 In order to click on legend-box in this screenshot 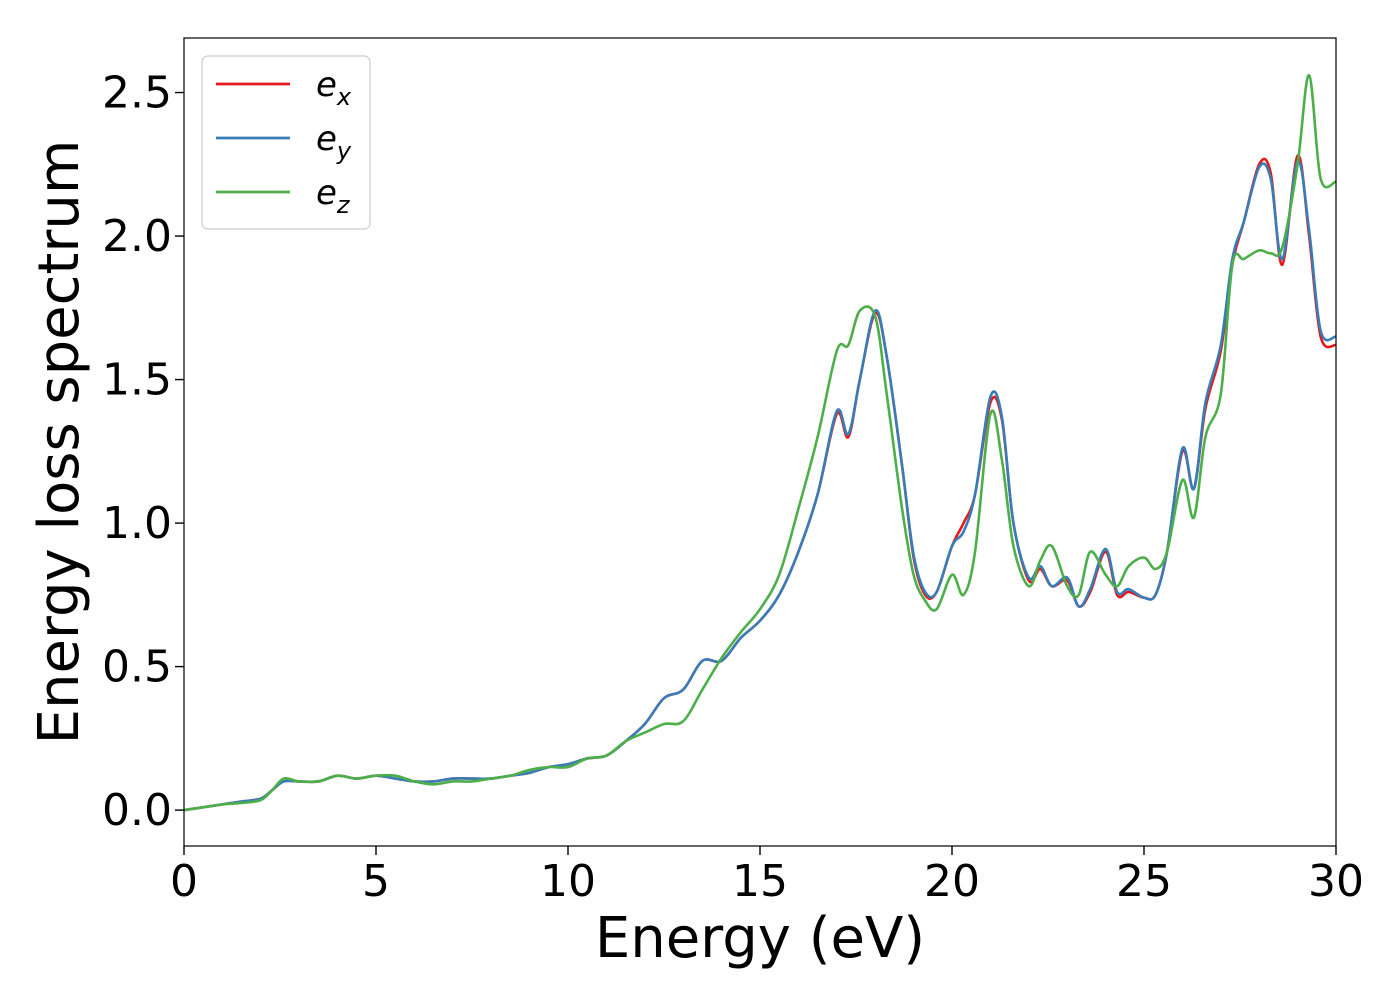, I will do `click(286, 142)`.